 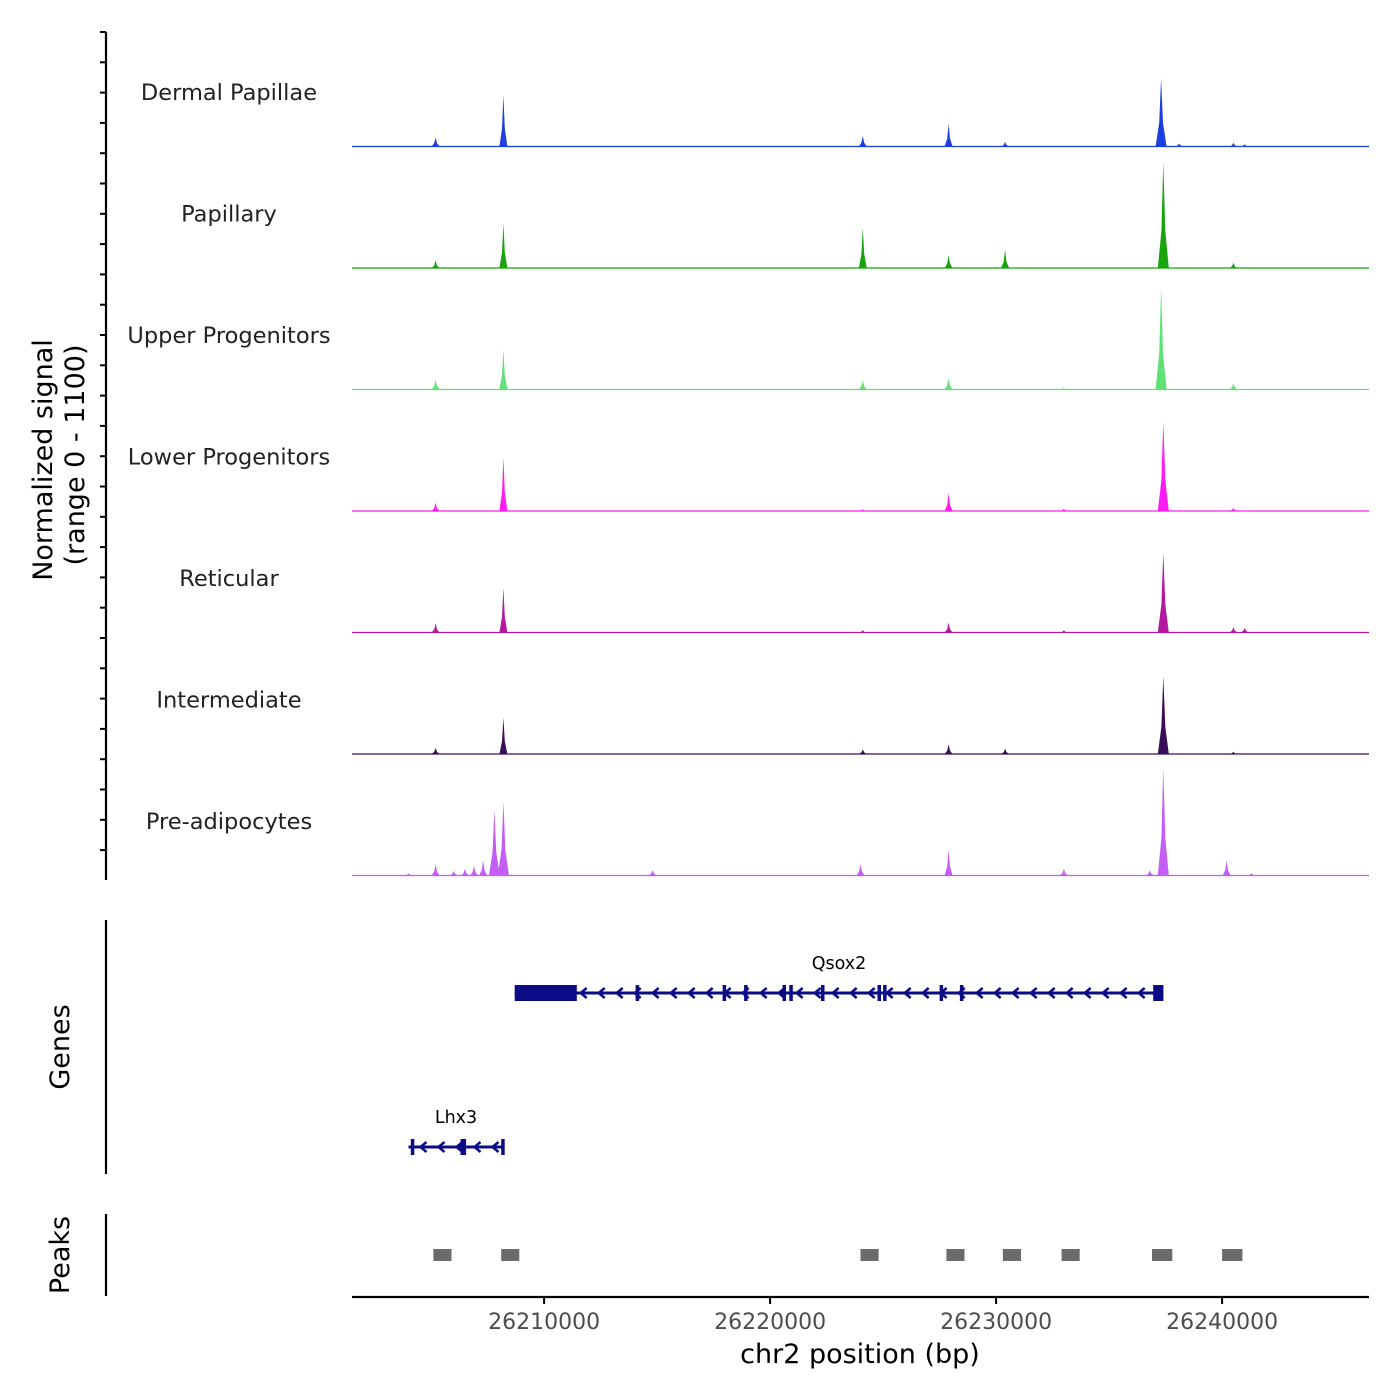 I want to click on track-lower-progenitors: Lower Progenitors, so click(x=748, y=466).